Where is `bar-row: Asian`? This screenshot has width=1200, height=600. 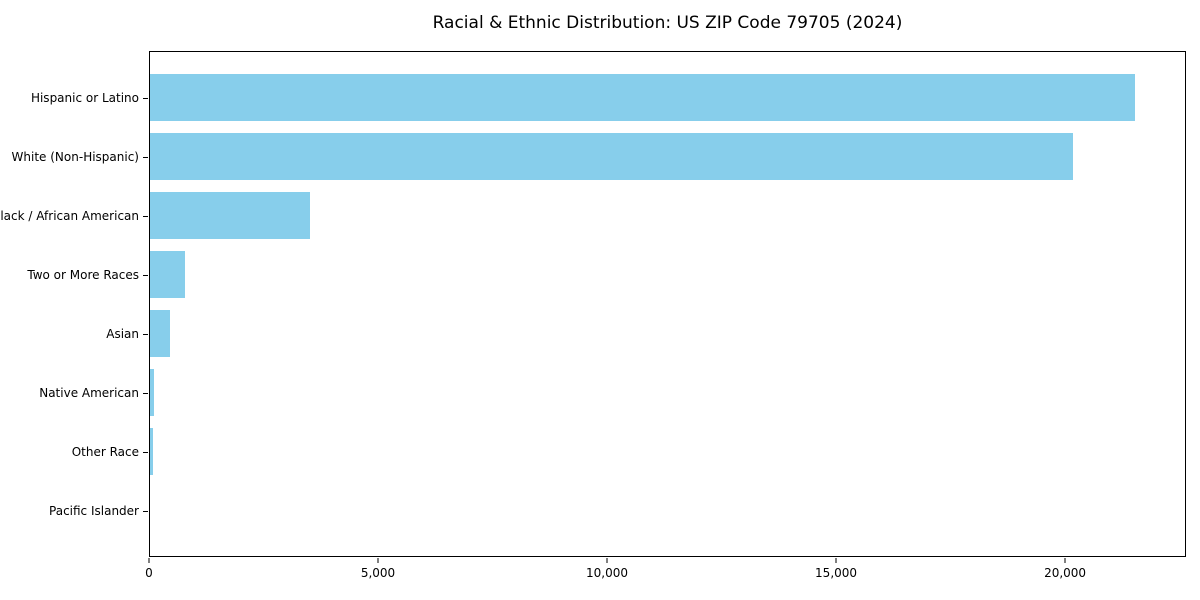 bar-row: Asian is located at coordinates (645, 333).